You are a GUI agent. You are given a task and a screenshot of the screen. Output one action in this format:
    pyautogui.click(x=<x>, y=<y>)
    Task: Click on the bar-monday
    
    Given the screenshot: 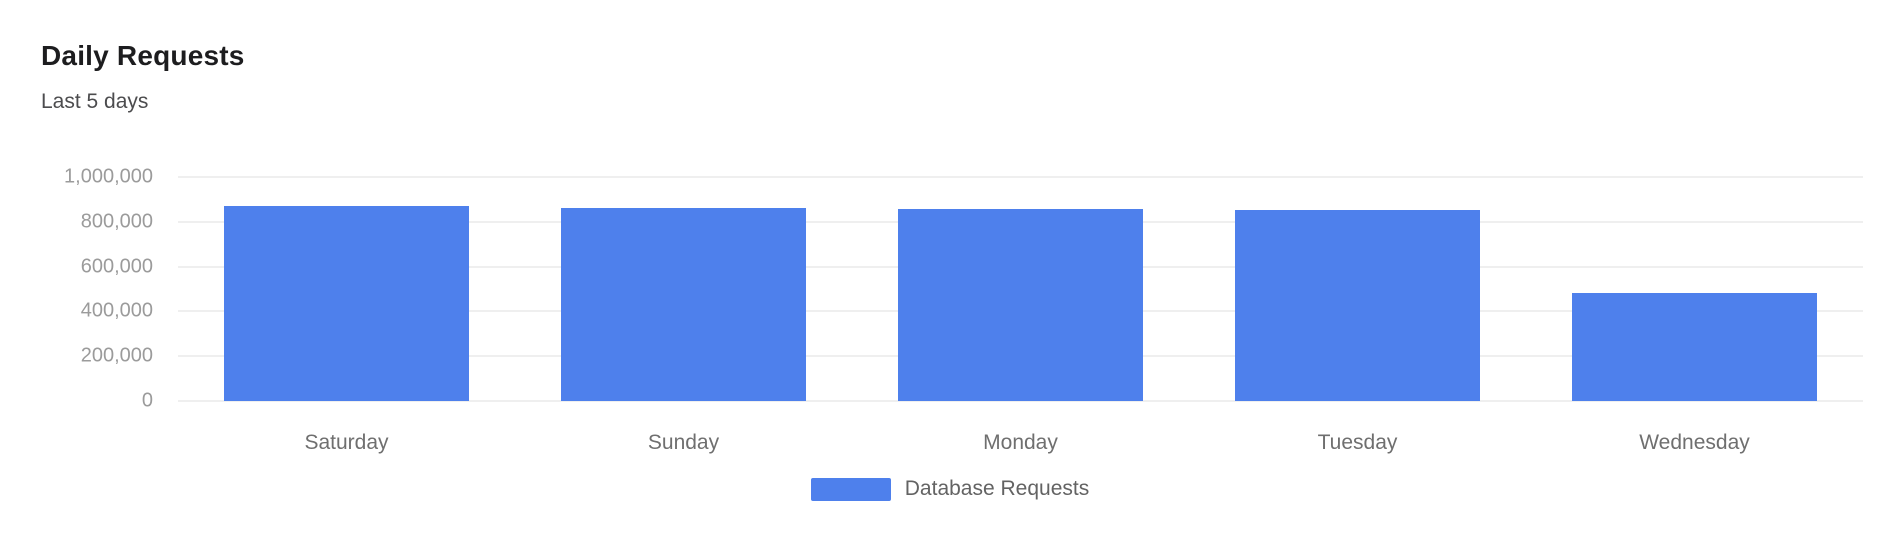 What is the action you would take?
    pyautogui.click(x=1020, y=305)
    